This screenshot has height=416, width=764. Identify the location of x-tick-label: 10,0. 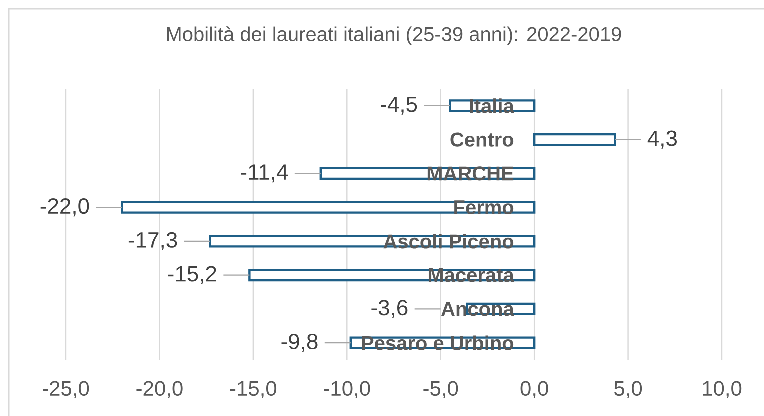
(722, 390).